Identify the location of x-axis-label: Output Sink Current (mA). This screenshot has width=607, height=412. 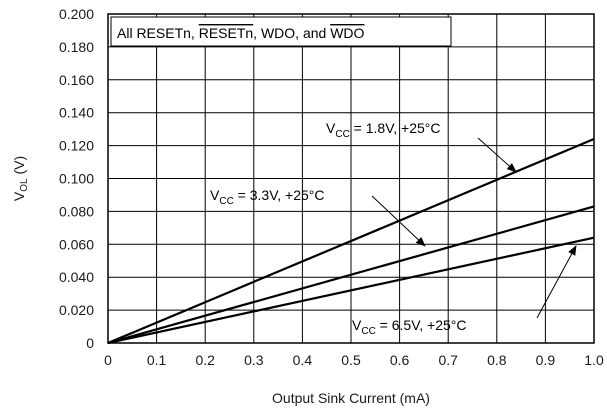
(351, 398).